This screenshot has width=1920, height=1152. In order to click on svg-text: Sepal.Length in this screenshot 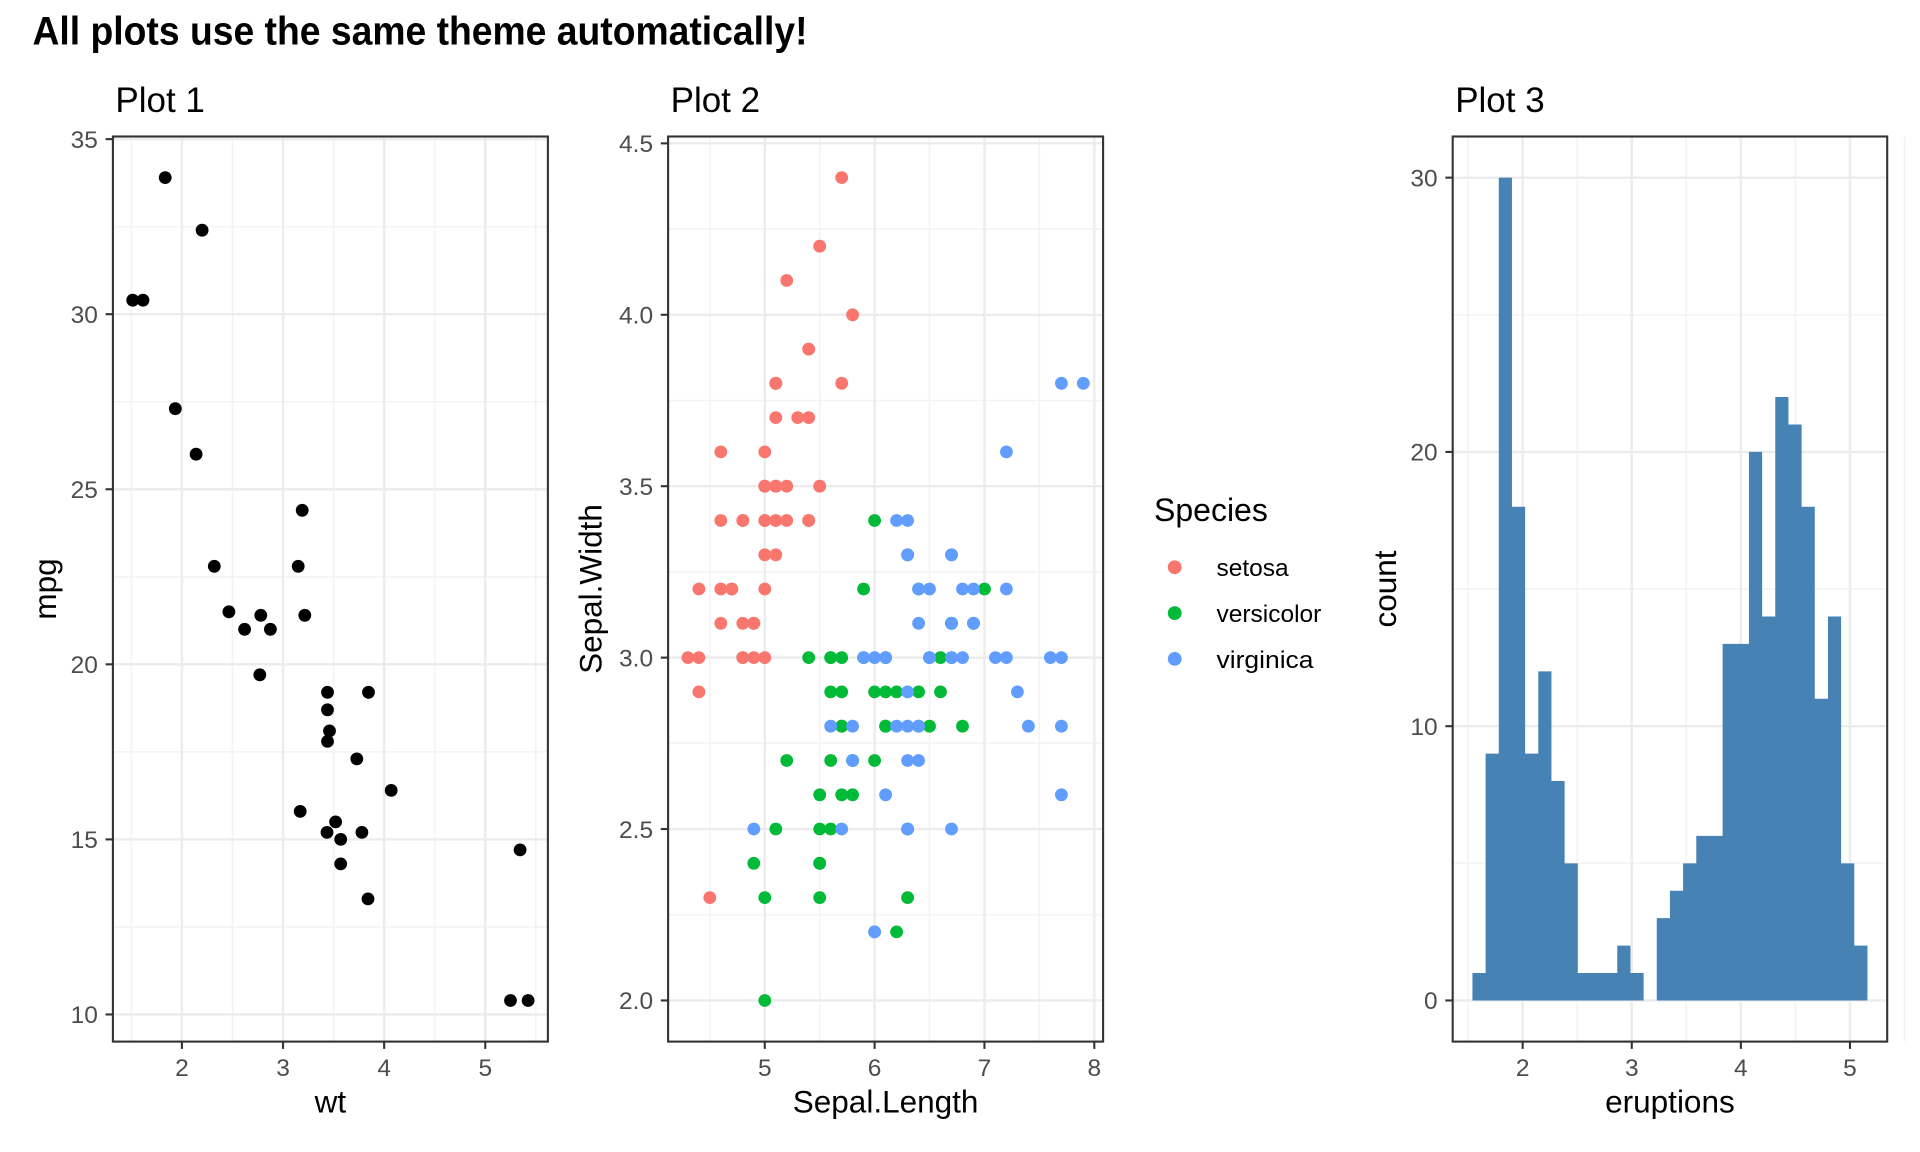, I will do `click(886, 1101)`.